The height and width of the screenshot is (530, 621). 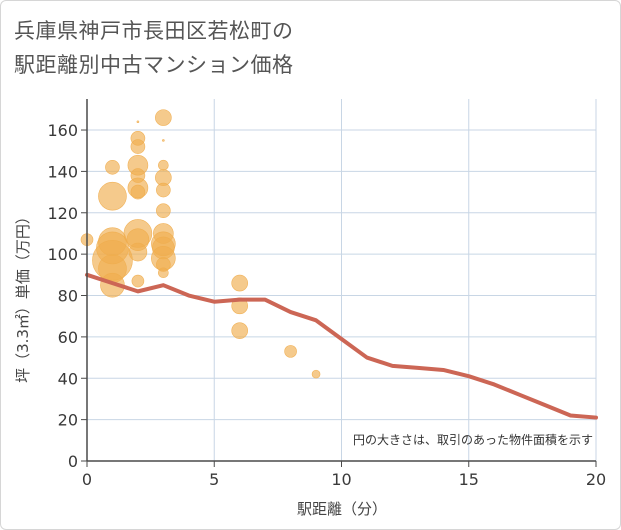 What do you see at coordinates (23, 296) in the screenshot?
I see `y-axis-label: 坪（3.3㎡）単価（万円）` at bounding box center [23, 296].